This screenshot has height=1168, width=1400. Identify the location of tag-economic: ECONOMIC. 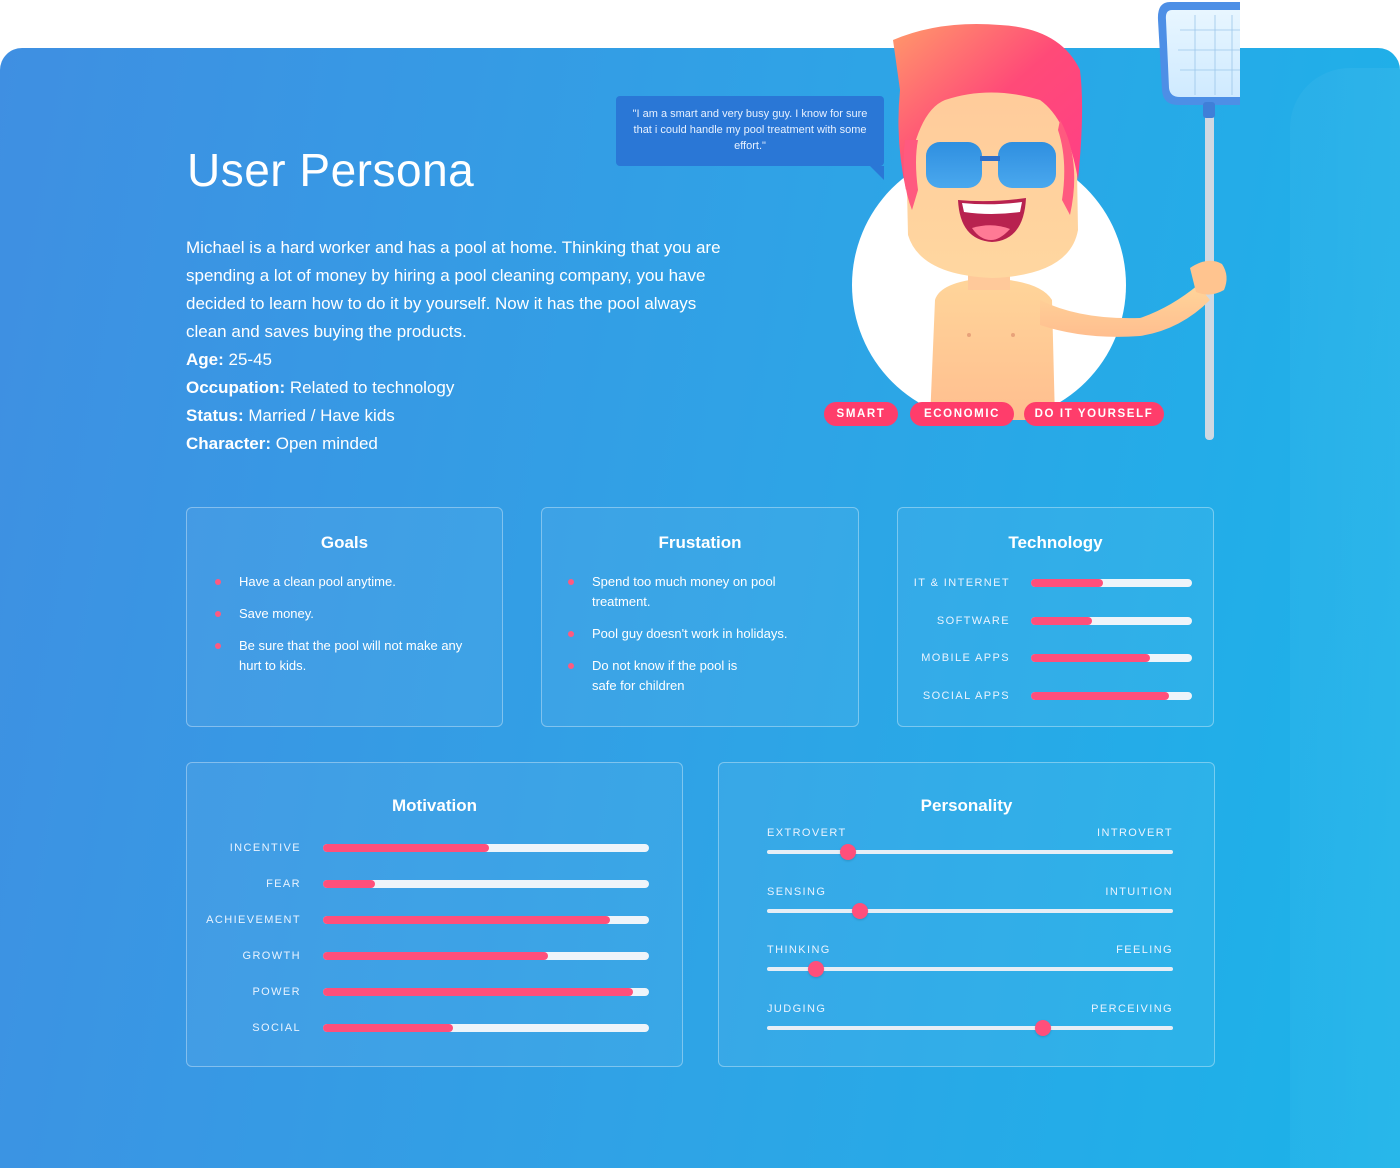
(962, 414).